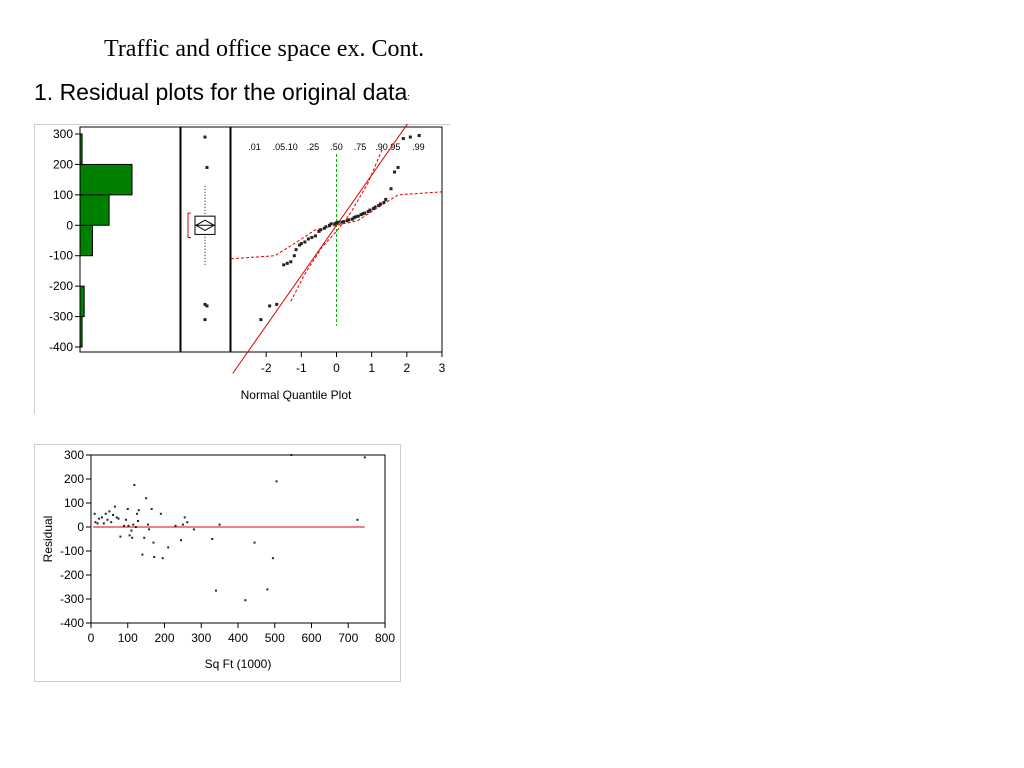 The height and width of the screenshot is (768, 1024). Describe the element at coordinates (408, 97) in the screenshot. I see `subtitle-colon: :` at that location.